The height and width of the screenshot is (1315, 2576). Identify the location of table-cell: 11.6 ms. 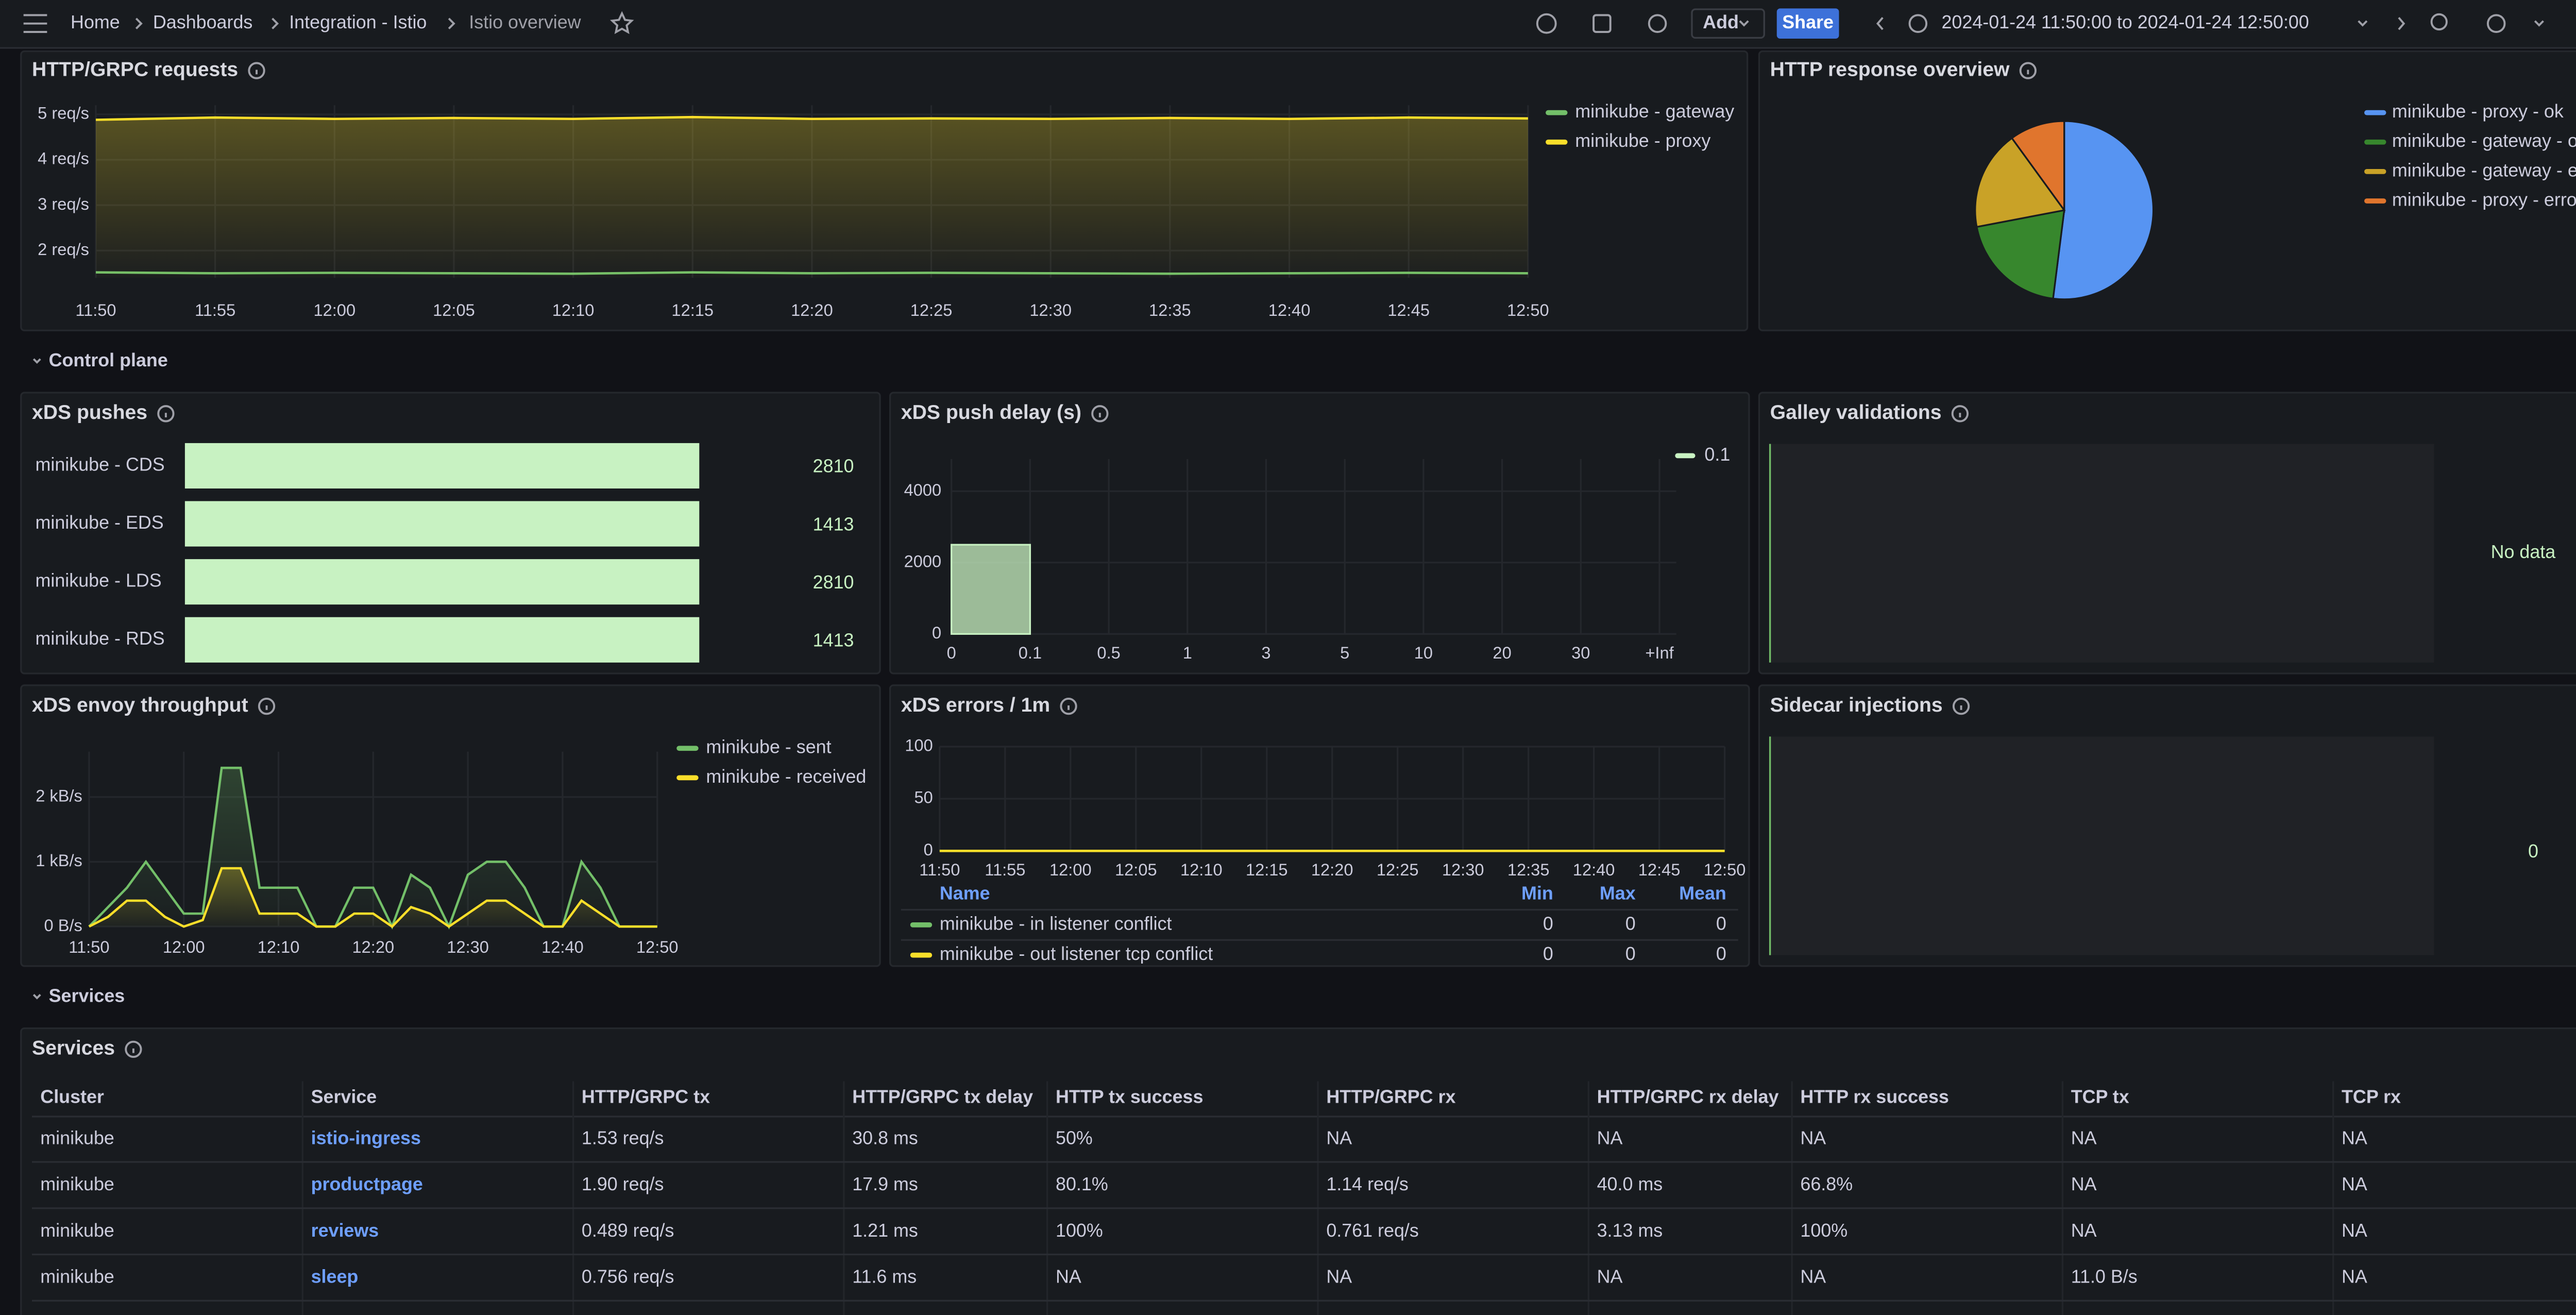
(884, 1277).